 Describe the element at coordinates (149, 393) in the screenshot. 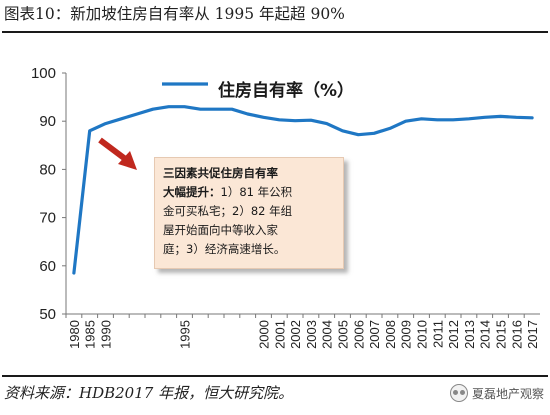

I see `source-note: 资料来源：HDB2017 年报，恒大研究院。` at that location.